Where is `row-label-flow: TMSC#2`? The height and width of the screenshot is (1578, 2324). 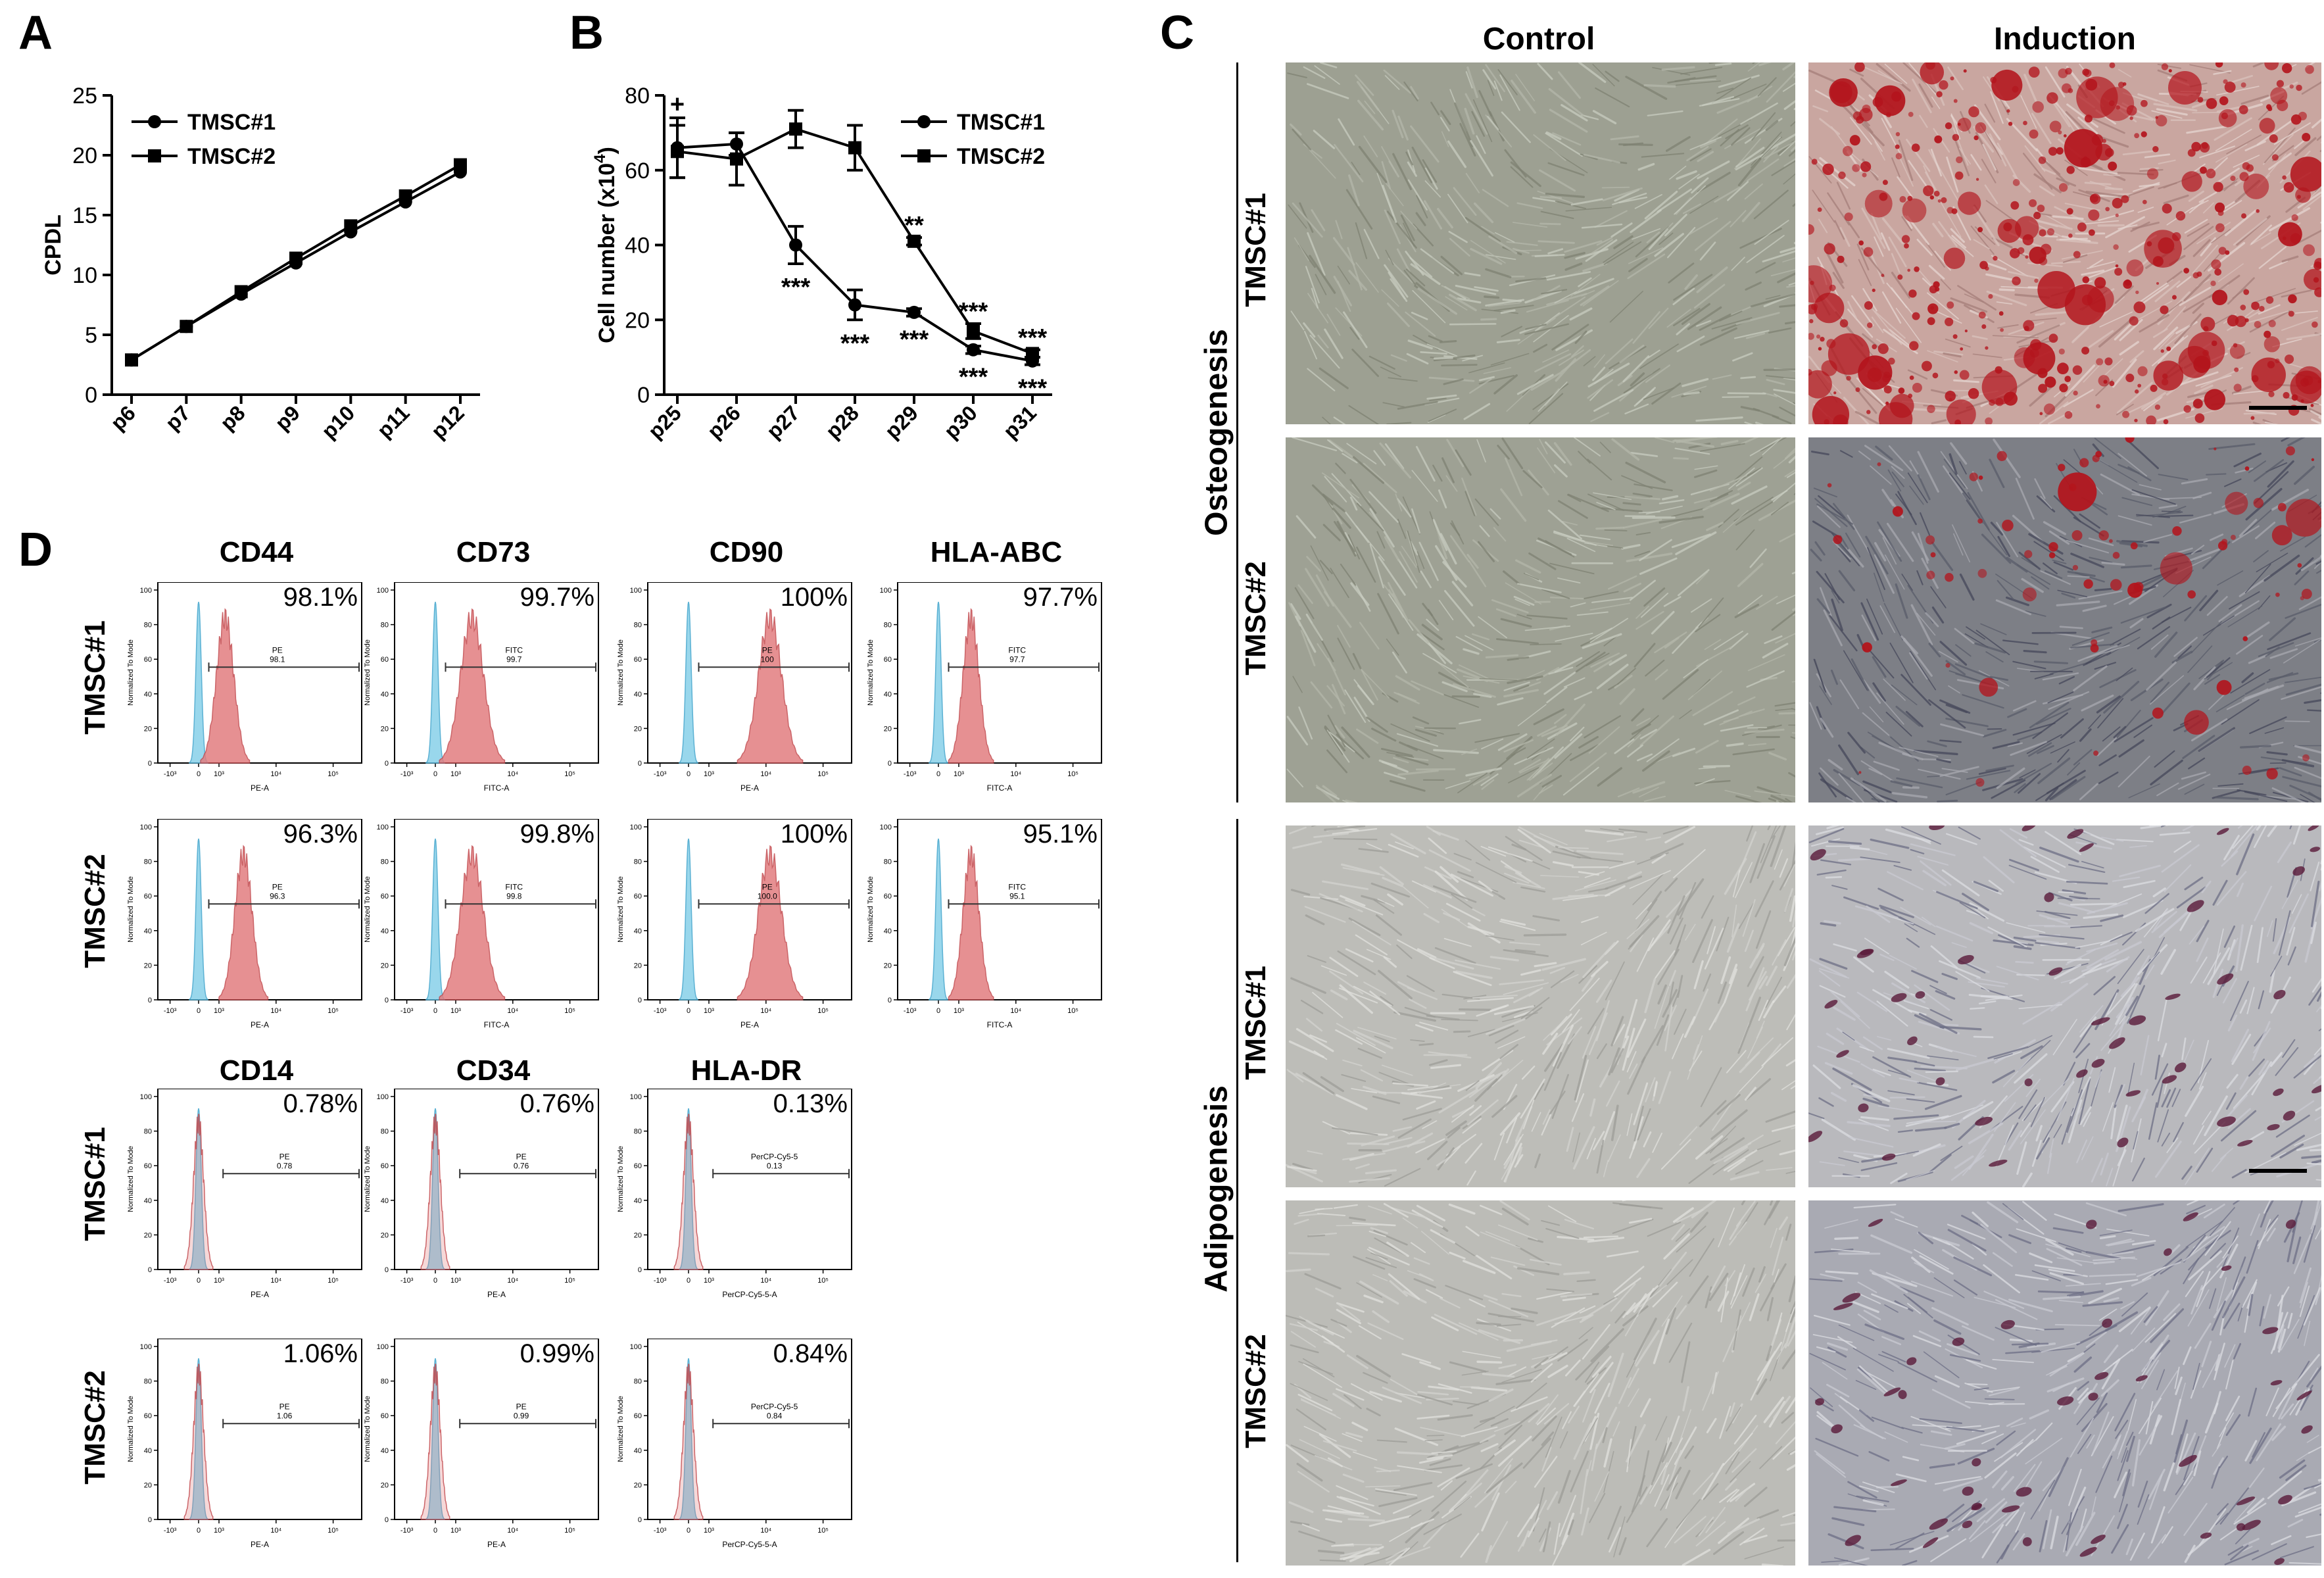 row-label-flow: TMSC#2 is located at coordinates (95, 1428).